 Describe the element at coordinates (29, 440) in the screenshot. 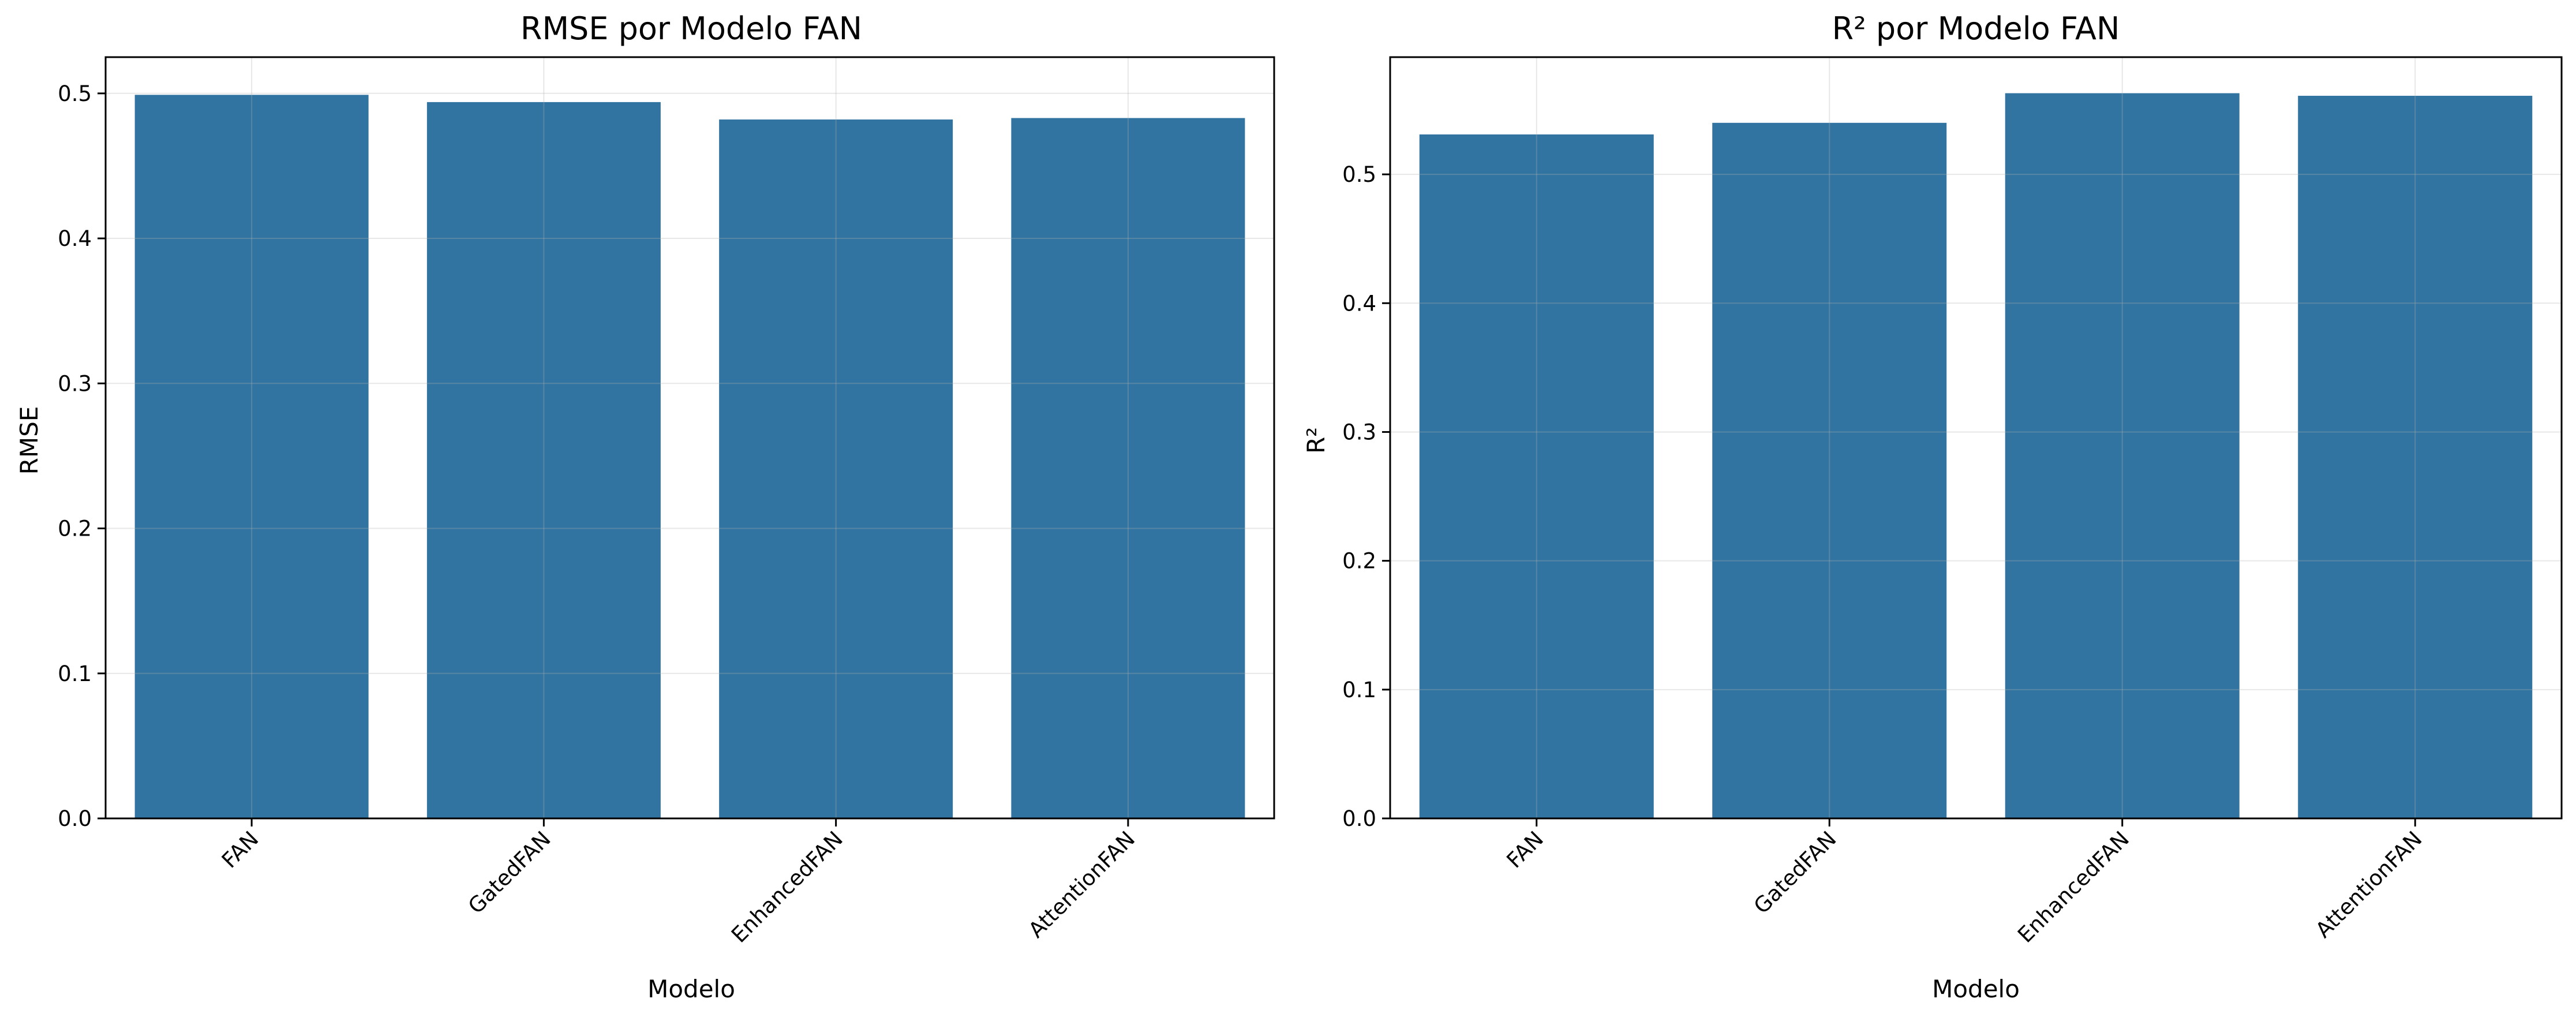

I see `y-axis-label: RMSE` at that location.